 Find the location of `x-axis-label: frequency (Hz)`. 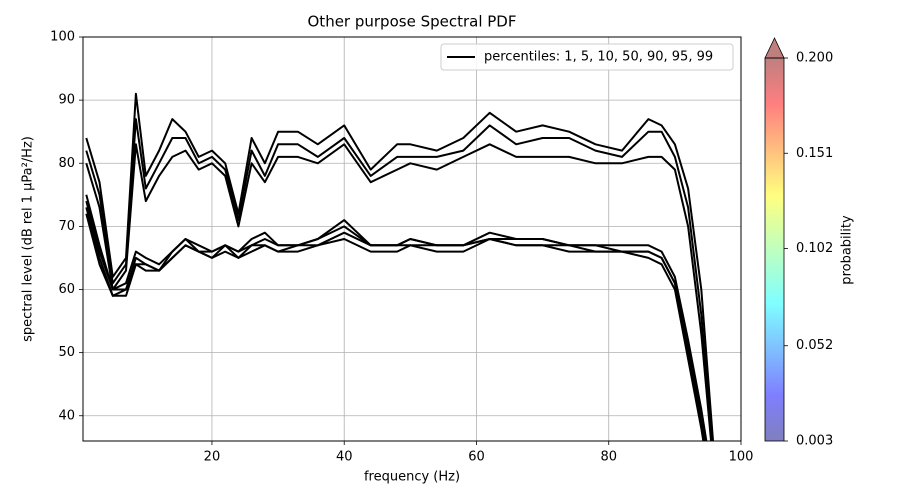

x-axis-label: frequency (Hz) is located at coordinates (412, 477).